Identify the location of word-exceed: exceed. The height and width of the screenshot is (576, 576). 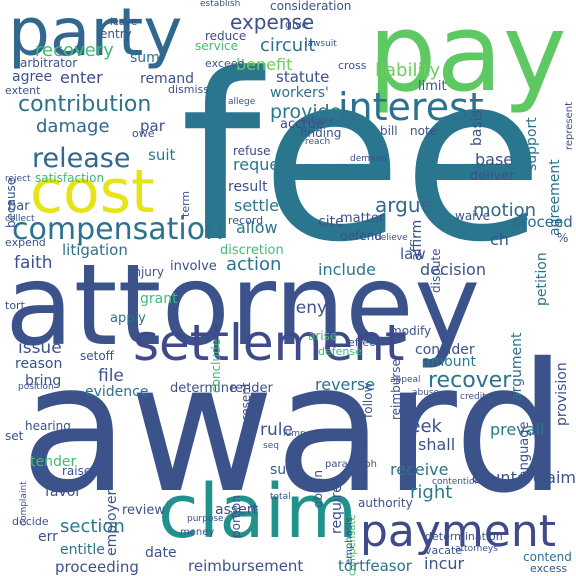
(225, 63).